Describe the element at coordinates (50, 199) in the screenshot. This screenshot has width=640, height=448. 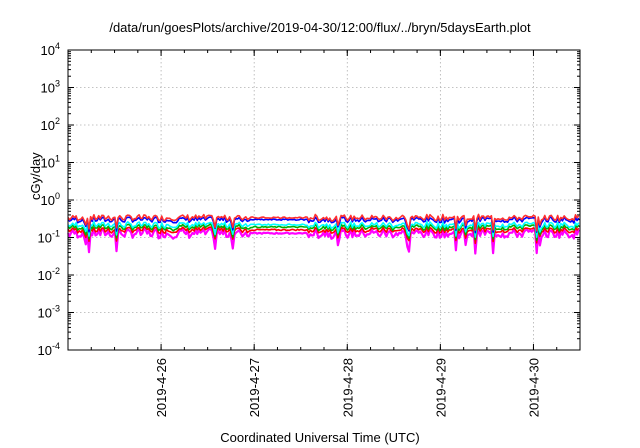
I see `y-tick-label: 10⁰` at that location.